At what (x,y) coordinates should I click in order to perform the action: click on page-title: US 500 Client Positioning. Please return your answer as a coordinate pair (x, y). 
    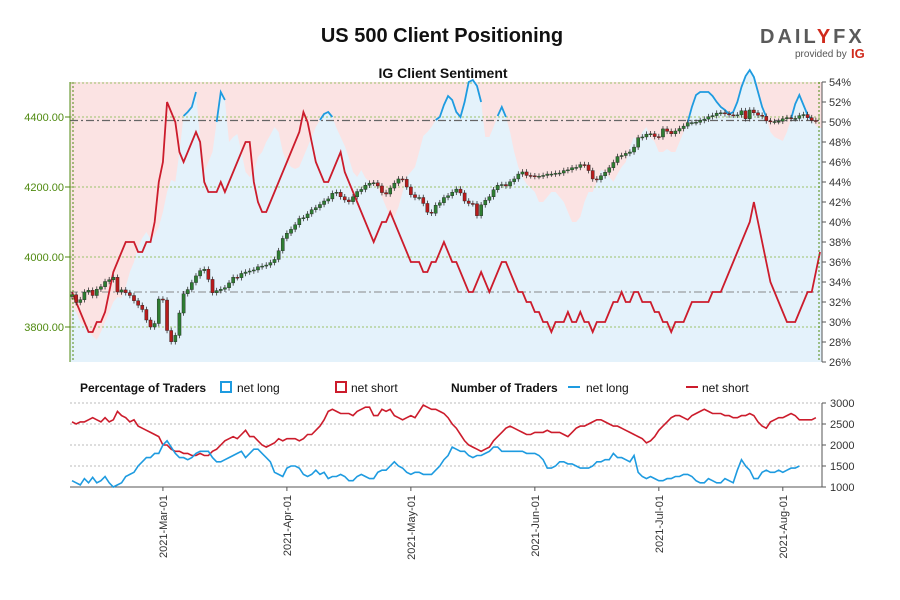
    Looking at the image, I should click on (442, 36).